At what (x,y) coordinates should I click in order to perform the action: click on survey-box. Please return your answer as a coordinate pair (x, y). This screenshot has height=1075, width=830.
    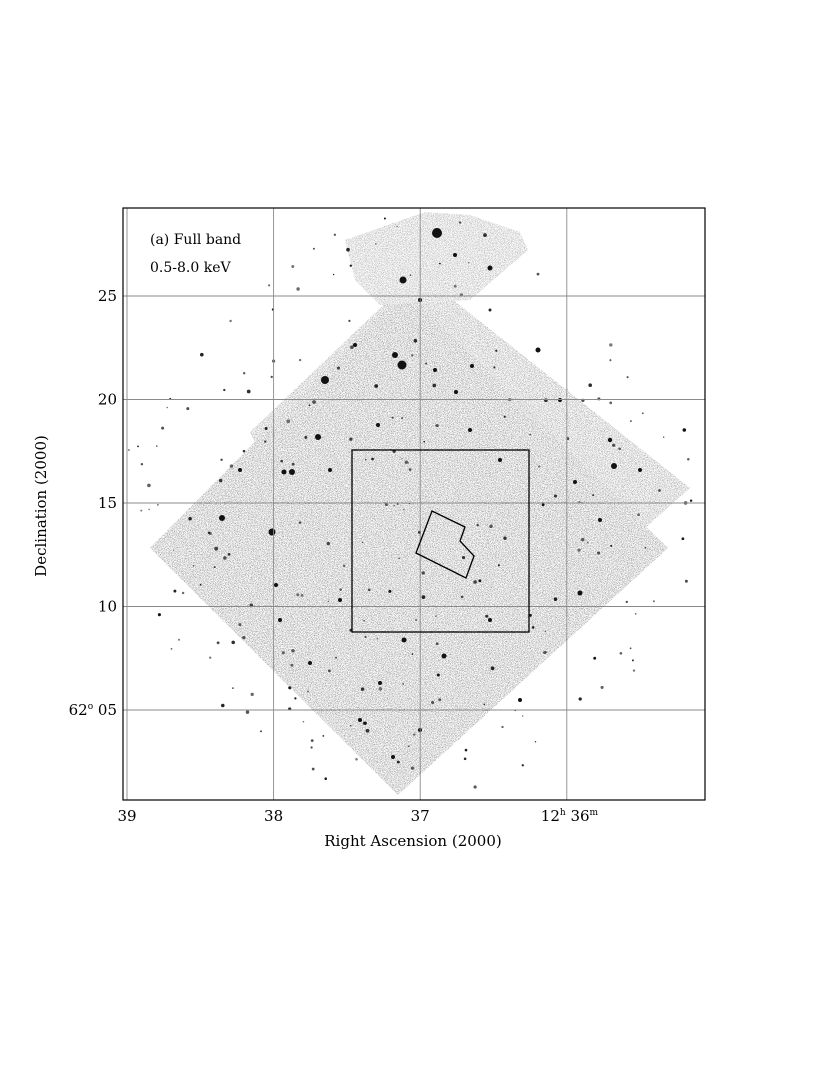
    Looking at the image, I should click on (440, 541).